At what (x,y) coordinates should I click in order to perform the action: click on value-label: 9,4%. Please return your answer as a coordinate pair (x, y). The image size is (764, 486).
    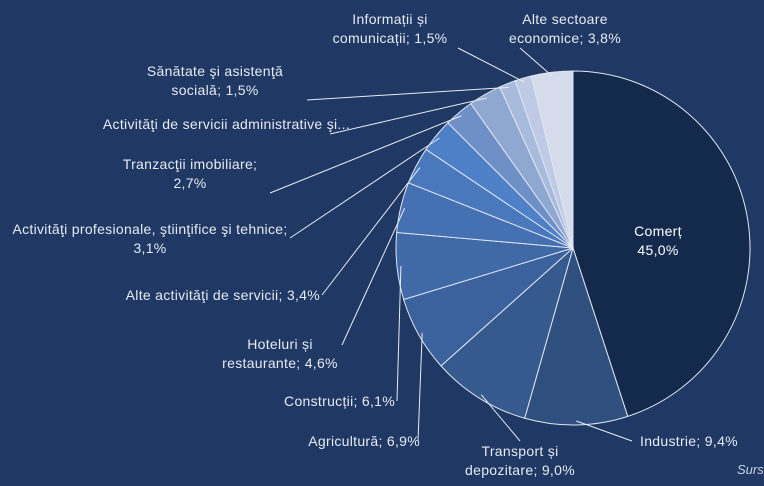
    Looking at the image, I should click on (721, 441).